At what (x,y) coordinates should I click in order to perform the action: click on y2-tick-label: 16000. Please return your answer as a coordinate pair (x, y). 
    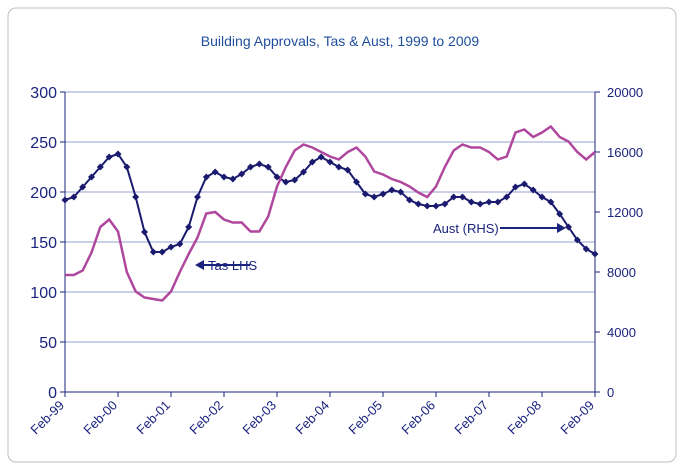
    Looking at the image, I should click on (625, 152).